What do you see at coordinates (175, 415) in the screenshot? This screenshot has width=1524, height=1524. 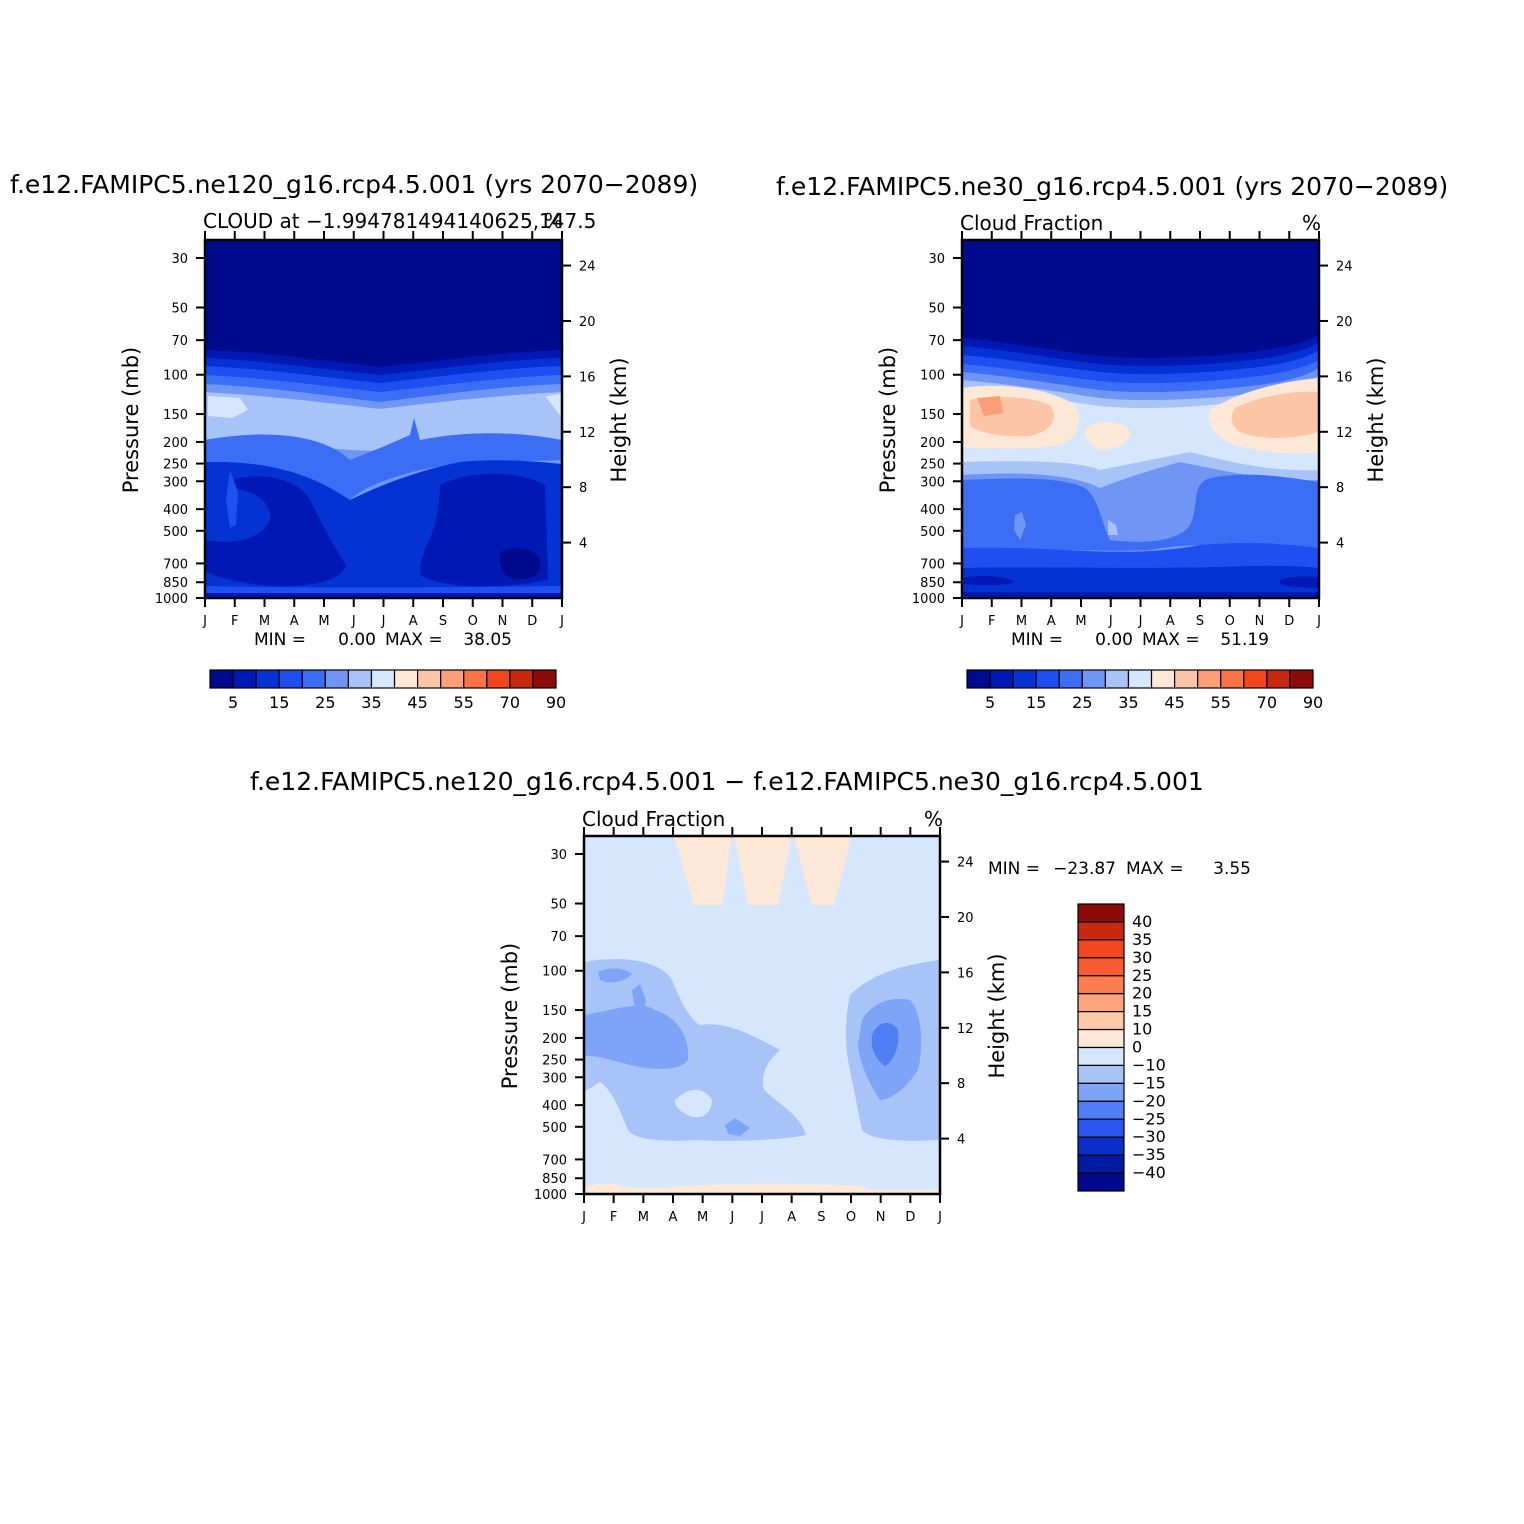 I see `y-tick-label: 150` at bounding box center [175, 415].